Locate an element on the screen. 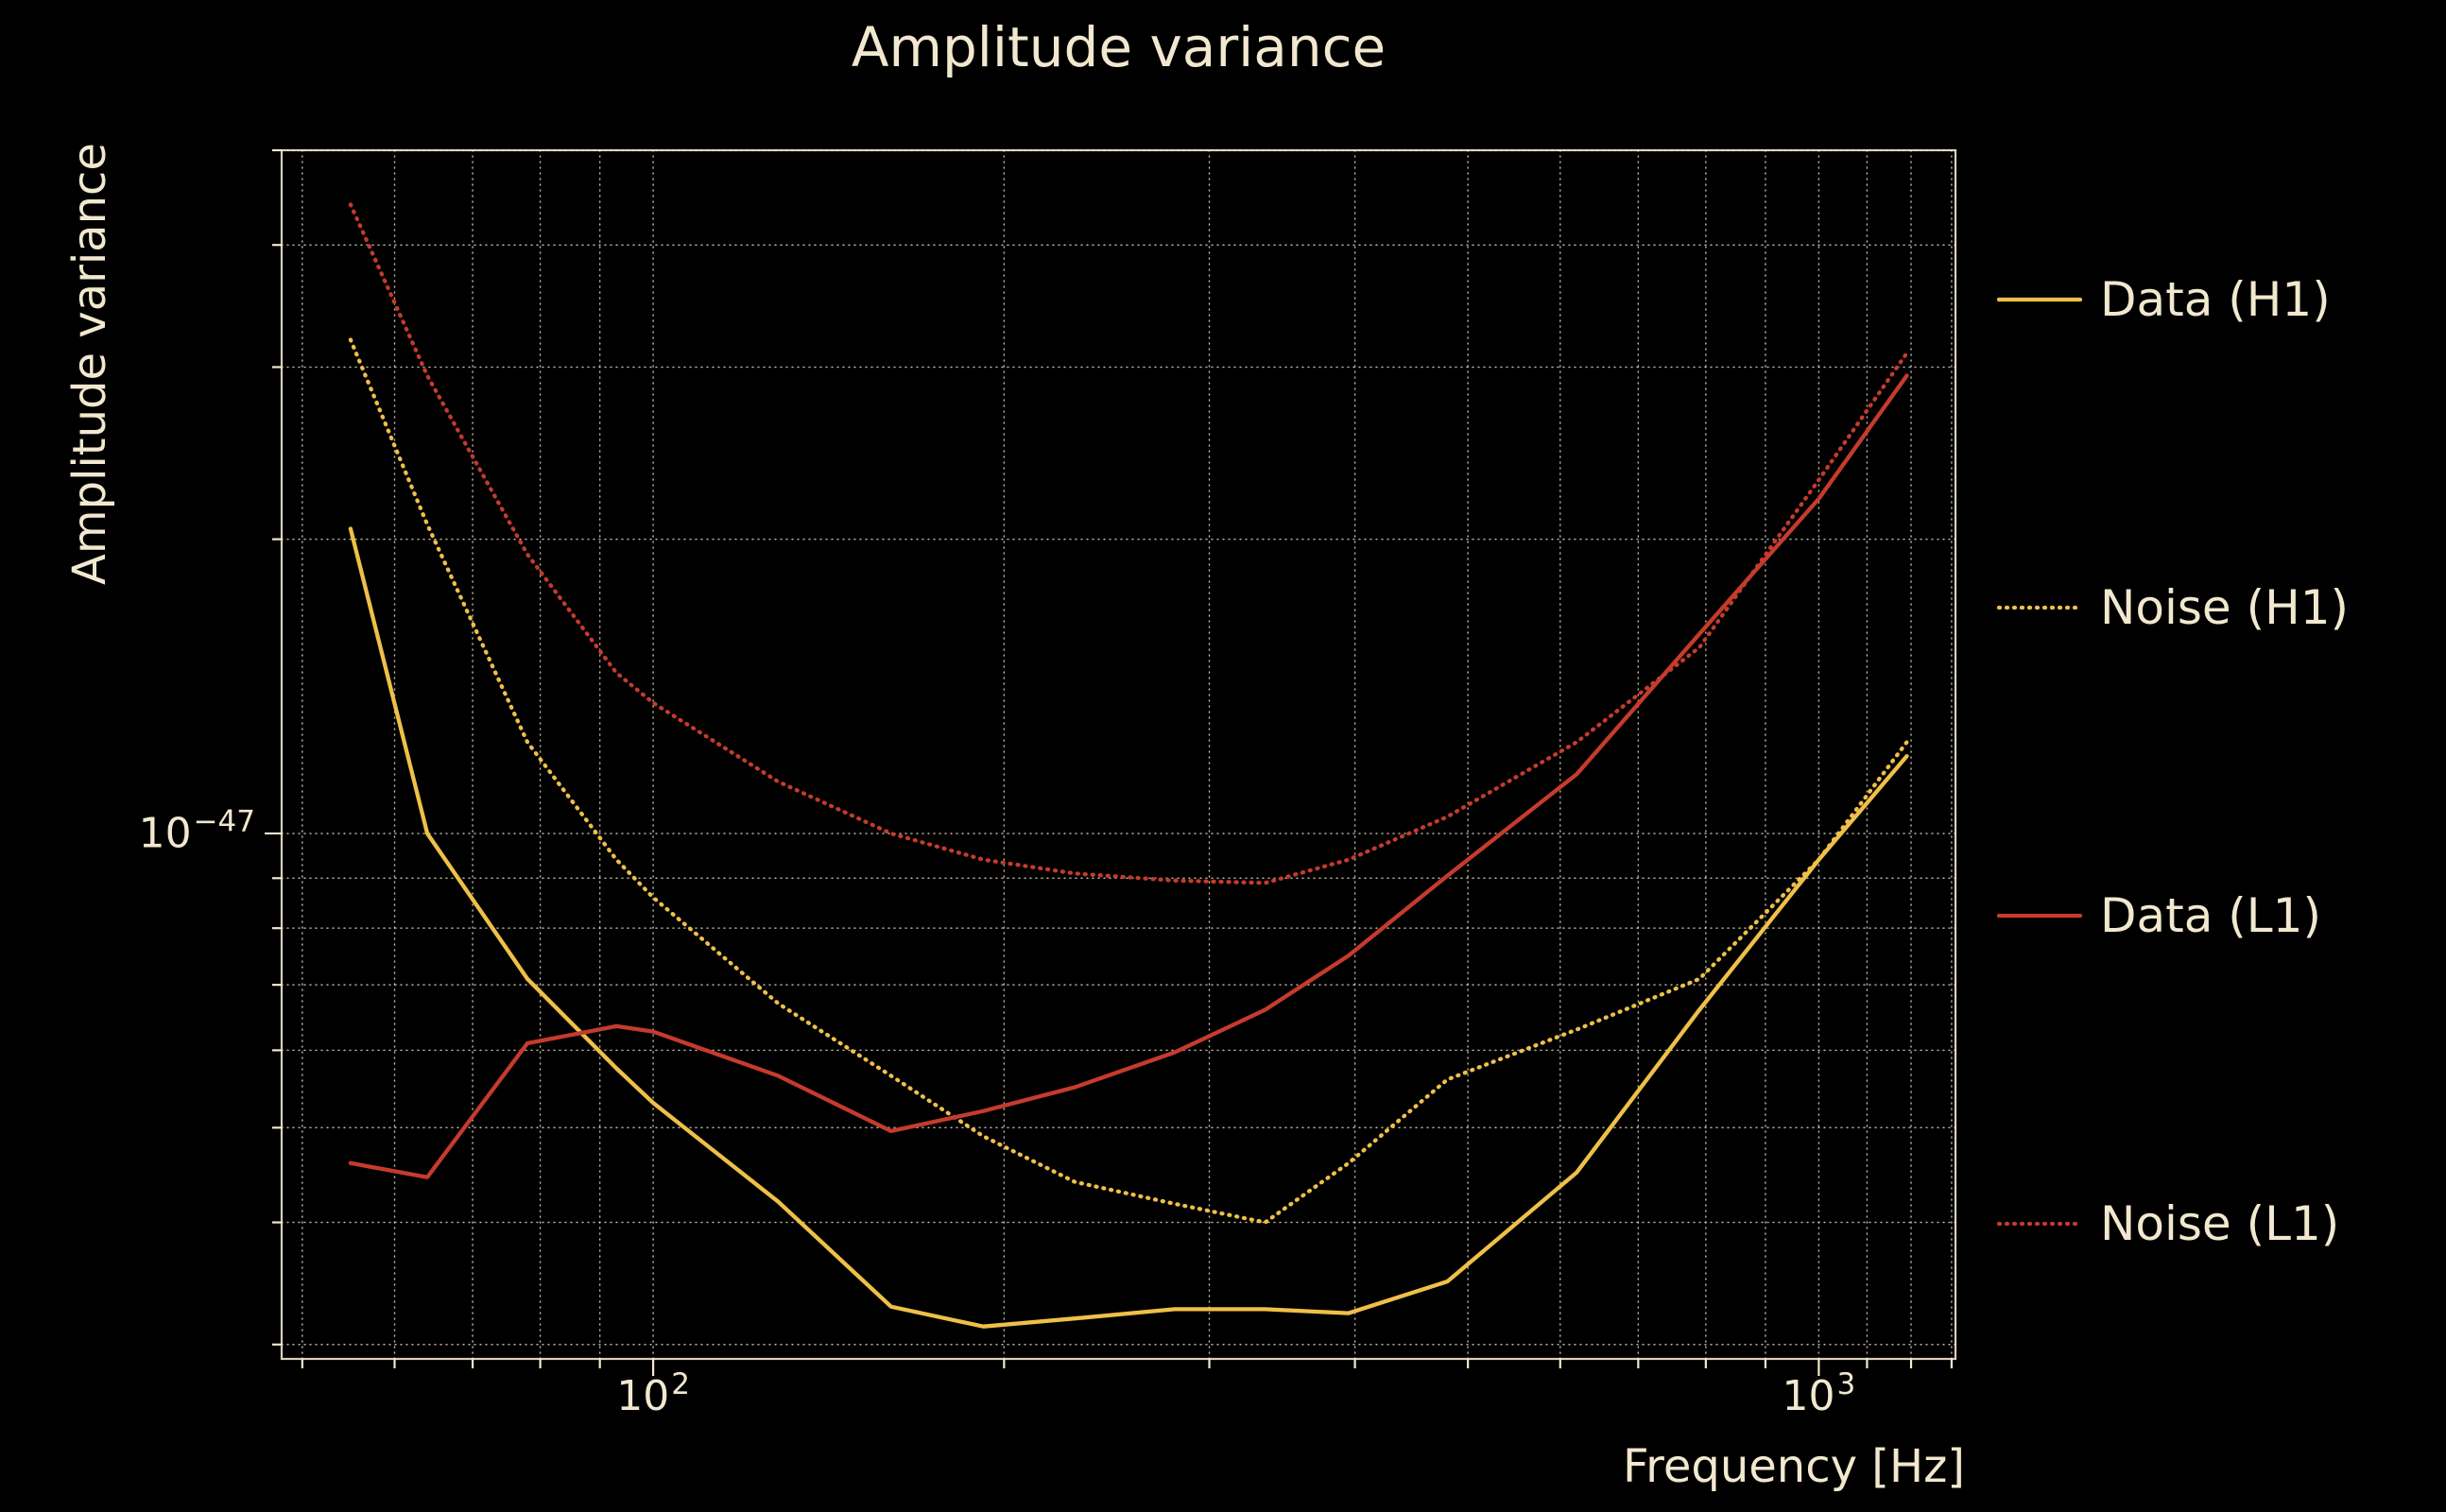 The width and height of the screenshot is (2446, 1512). legend-label-noise-l1: Noise (L1) is located at coordinates (2220, 1223).